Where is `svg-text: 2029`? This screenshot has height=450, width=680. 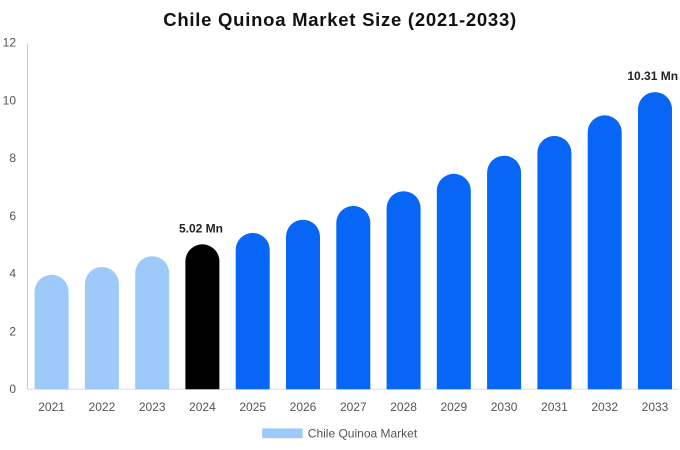 svg-text: 2029 is located at coordinates (453, 407).